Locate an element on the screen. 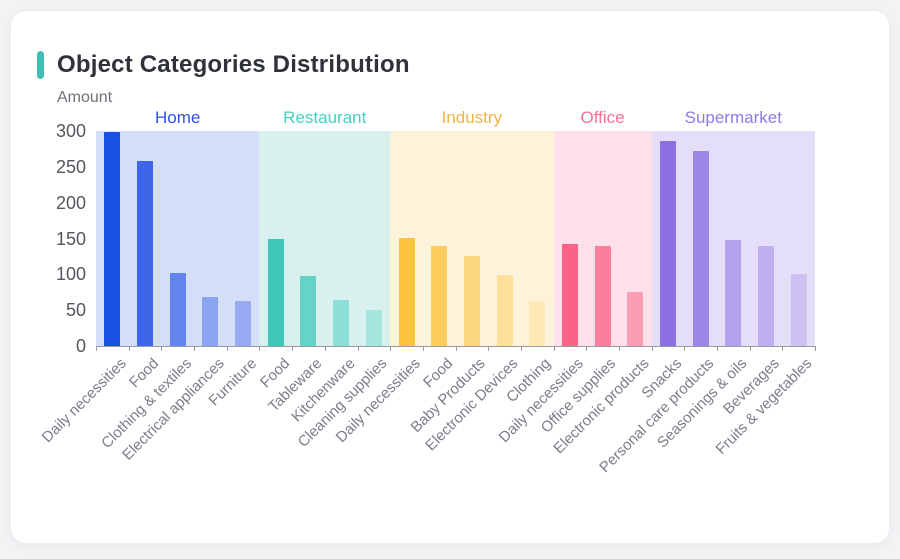 This screenshot has width=900, height=559. bar-home-furniture is located at coordinates (243, 323).